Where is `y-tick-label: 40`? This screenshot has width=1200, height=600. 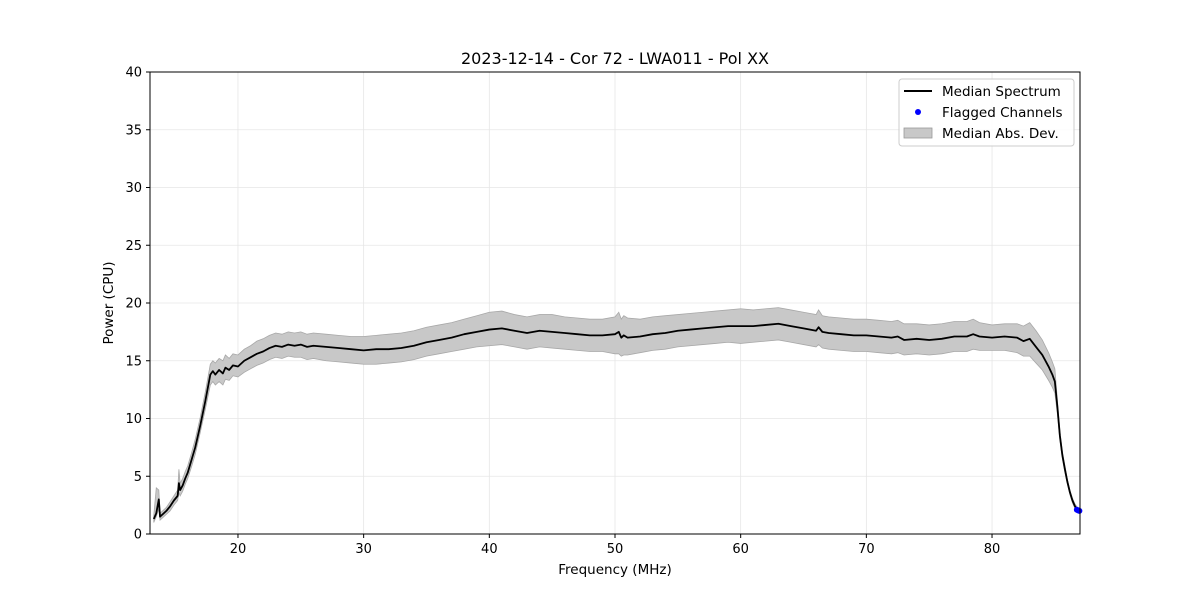
y-tick-label: 40 is located at coordinates (133, 73).